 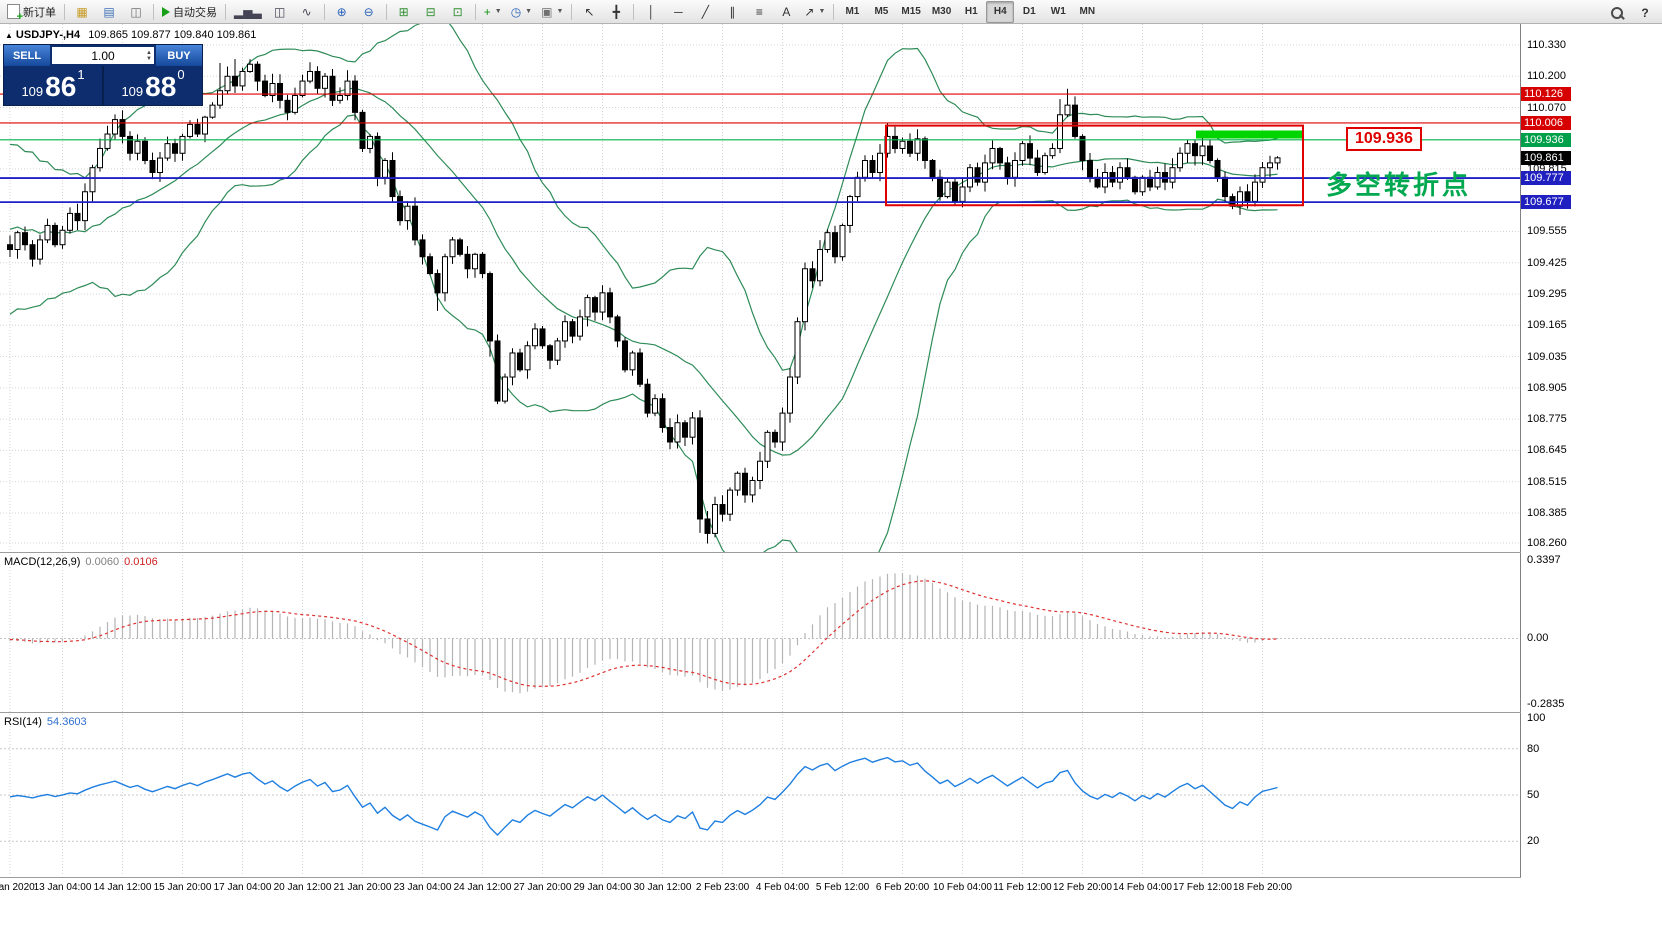 What do you see at coordinates (662, 887) in the screenshot?
I see `time-axis-label: 30 Jan 12:00` at bounding box center [662, 887].